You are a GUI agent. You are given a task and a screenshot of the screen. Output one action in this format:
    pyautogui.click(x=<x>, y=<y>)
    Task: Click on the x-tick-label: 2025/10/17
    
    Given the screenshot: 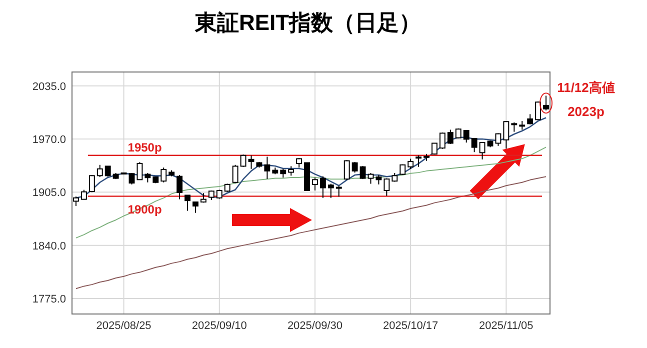 What is the action you would take?
    pyautogui.click(x=410, y=326)
    